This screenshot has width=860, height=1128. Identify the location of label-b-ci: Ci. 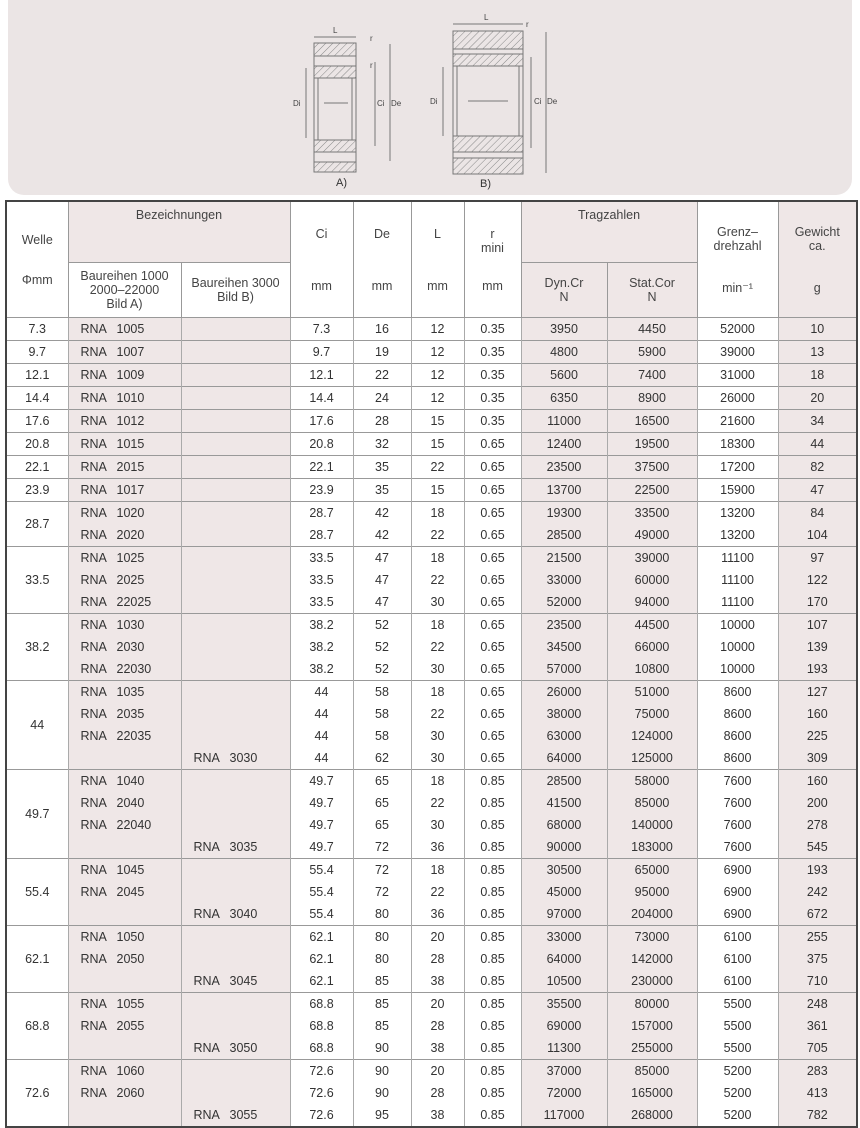
(538, 101).